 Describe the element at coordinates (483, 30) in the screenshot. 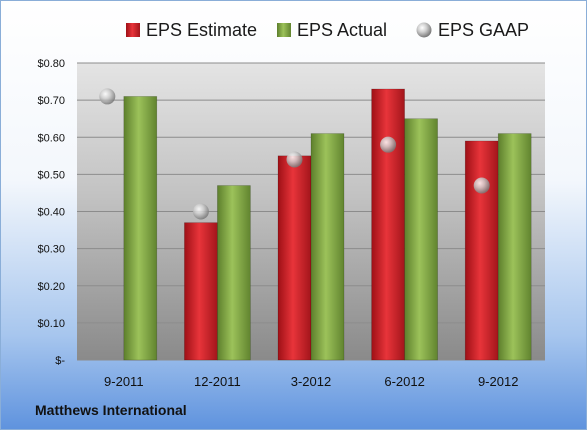

I see `legend-label-eps-gaap: EPS GAAP` at that location.